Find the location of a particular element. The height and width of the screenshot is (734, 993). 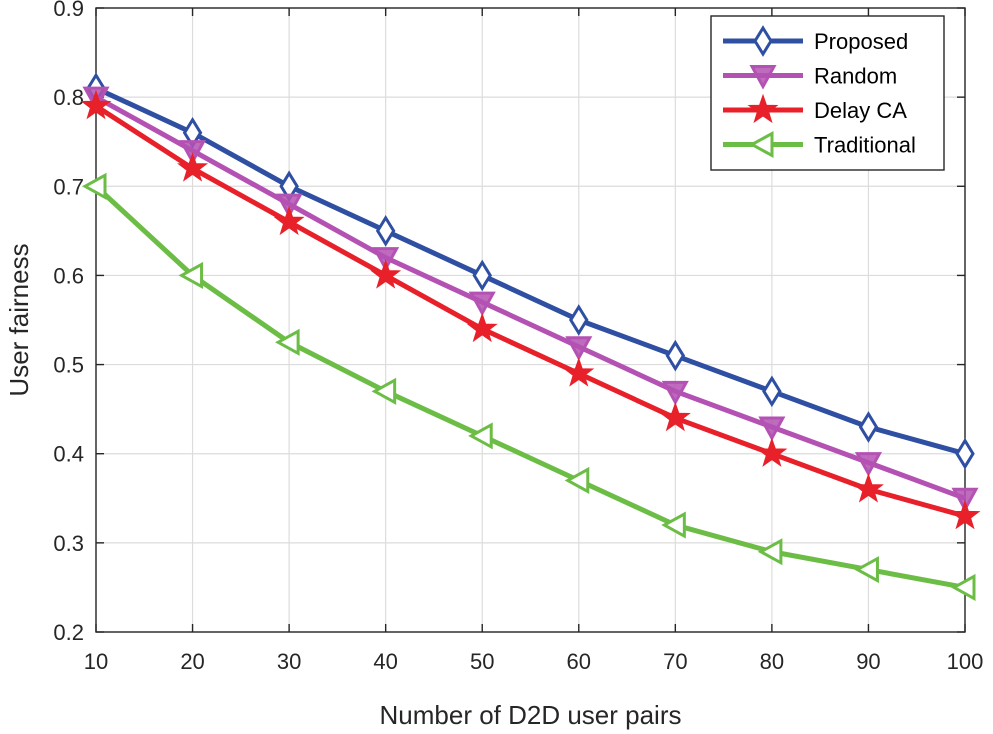

legend-marker-traditional is located at coordinates (761, 144).